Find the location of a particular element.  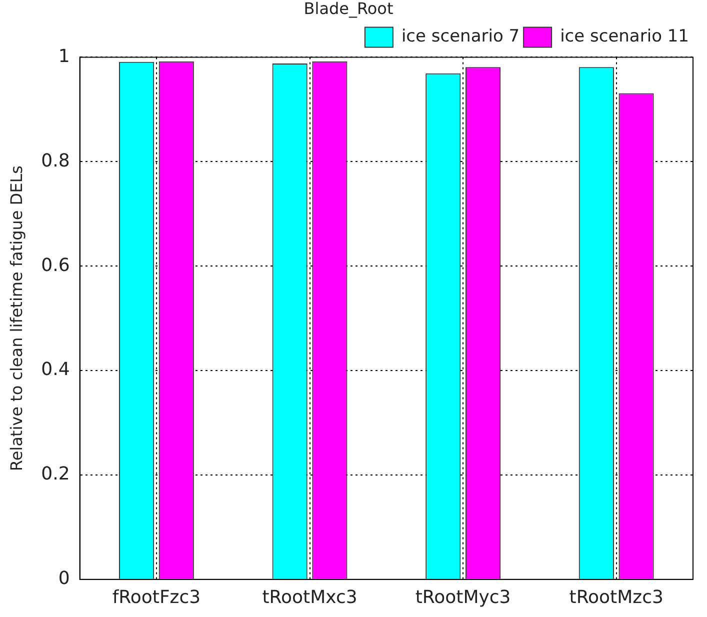

y-axis-title: Relative to clean lifetime fatigue DELs is located at coordinates (16, 319).